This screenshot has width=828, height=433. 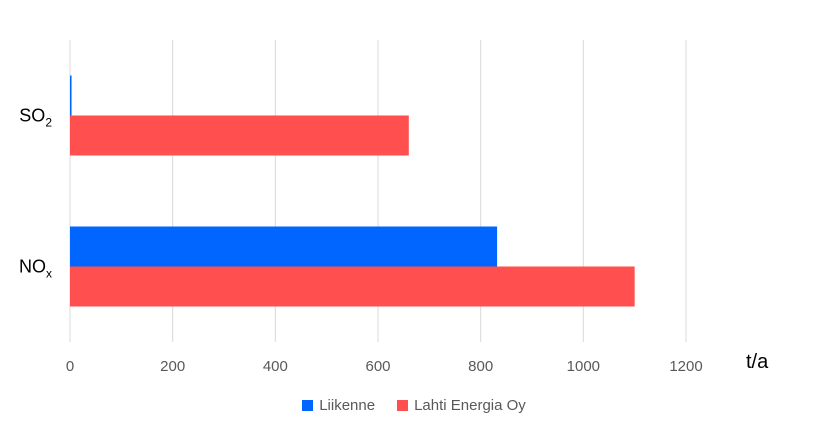 What do you see at coordinates (480, 366) in the screenshot?
I see `x-tick-label-800: 800` at bounding box center [480, 366].